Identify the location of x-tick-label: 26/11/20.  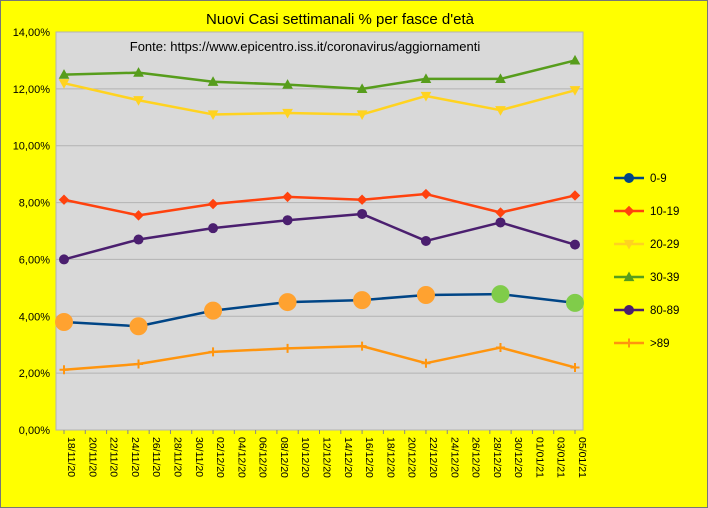
(156, 457).